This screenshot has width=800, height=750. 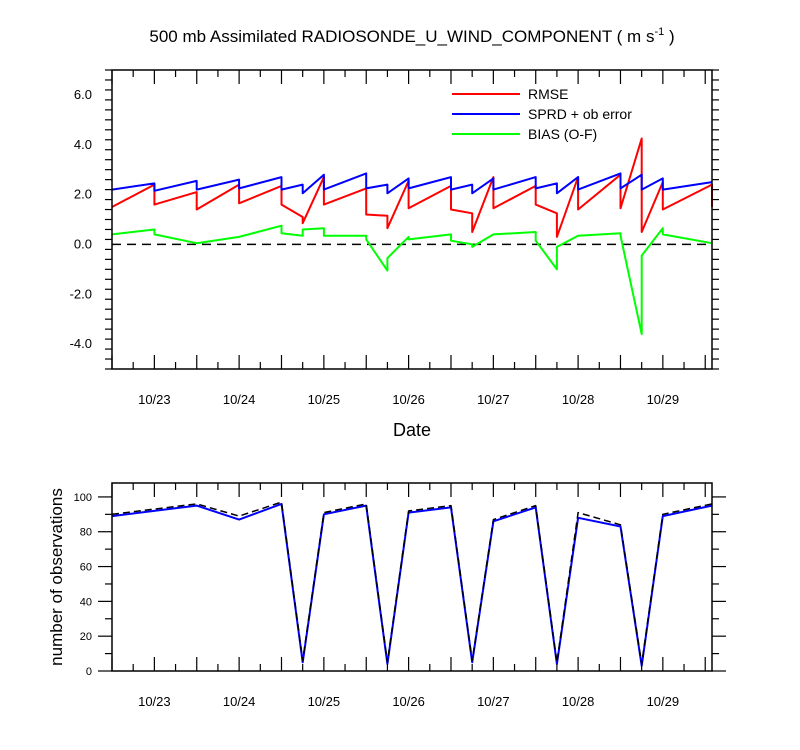 What do you see at coordinates (83, 243) in the screenshot?
I see `y-tick-label: 0.0` at bounding box center [83, 243].